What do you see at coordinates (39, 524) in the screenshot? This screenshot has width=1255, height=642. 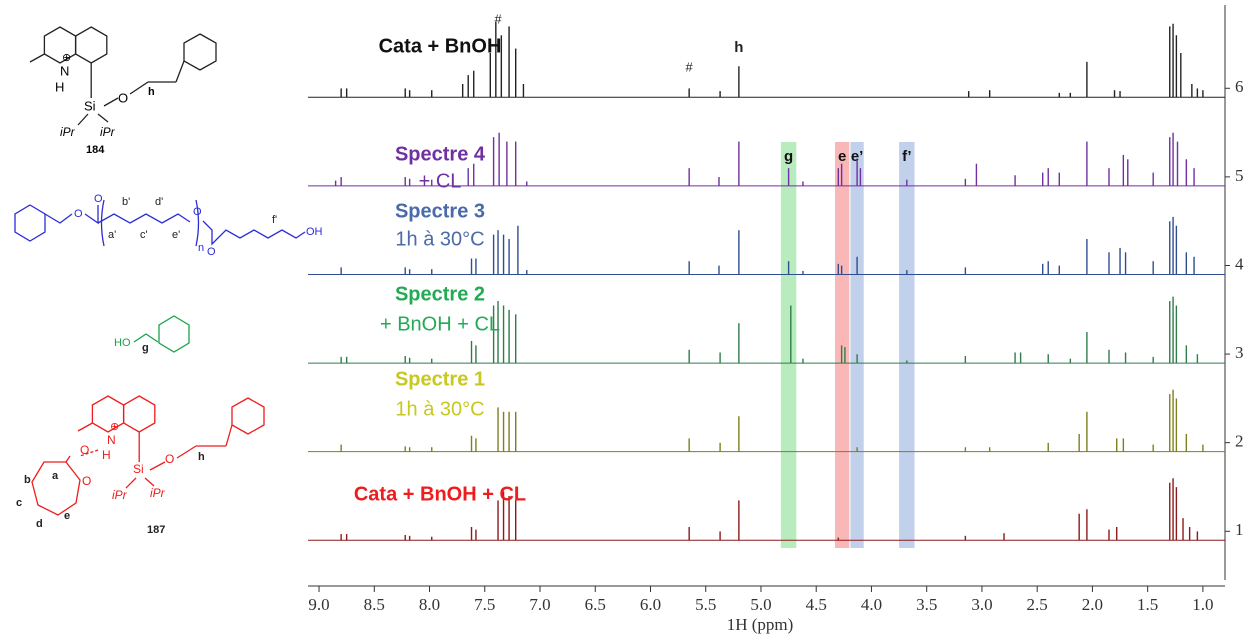 I see `label: d` at bounding box center [39, 524].